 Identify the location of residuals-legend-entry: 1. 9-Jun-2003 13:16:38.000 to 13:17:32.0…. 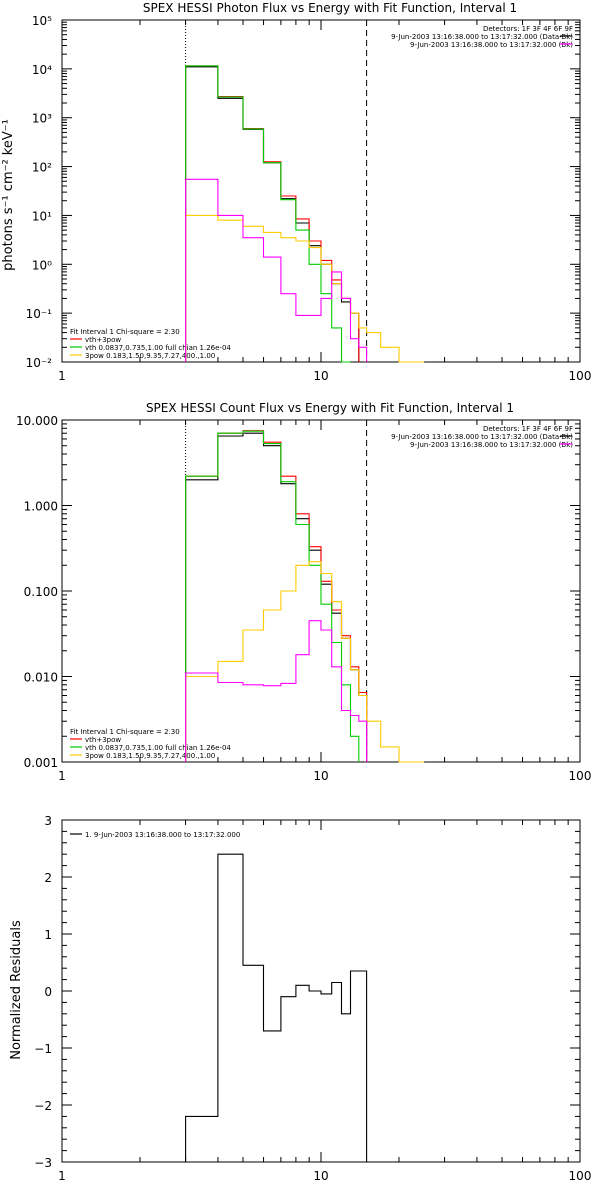
(162, 835).